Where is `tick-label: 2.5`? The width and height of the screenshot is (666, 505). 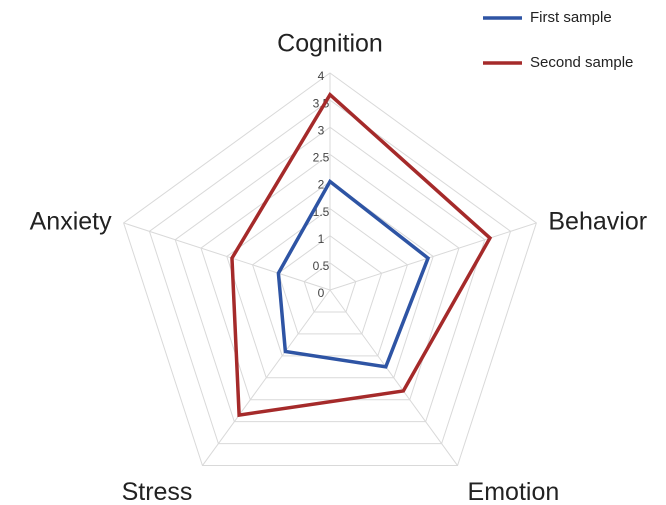 tick-label: 2.5 is located at coordinates (321, 158).